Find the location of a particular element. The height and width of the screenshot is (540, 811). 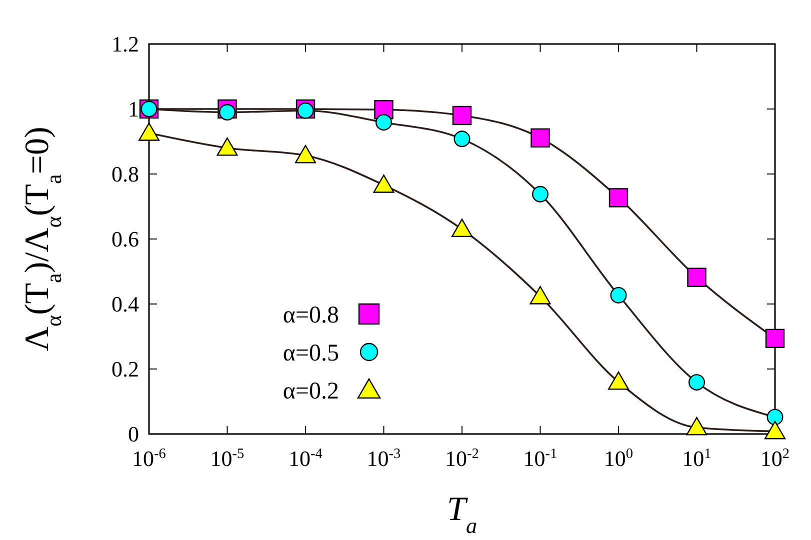

x-tick-label: 10$^{1}$ is located at coordinates (697, 458).